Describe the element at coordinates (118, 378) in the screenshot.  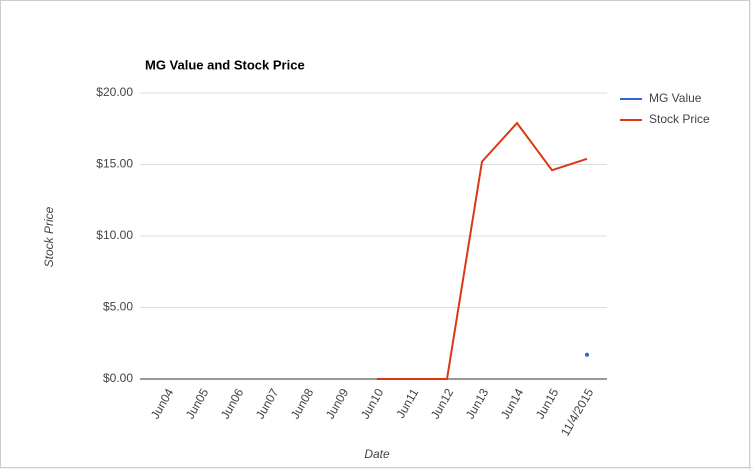
I see `y-tick-label: $0.00` at that location.